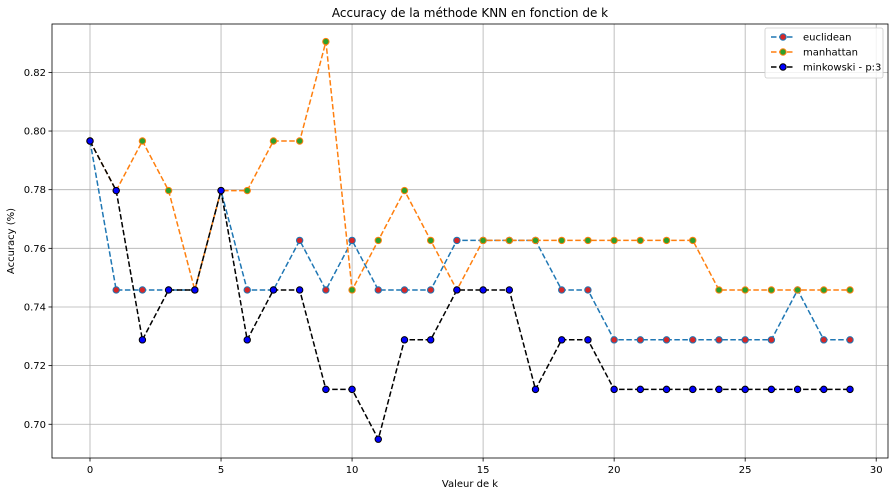  I want to click on x-tick-label: 20, so click(614, 470).